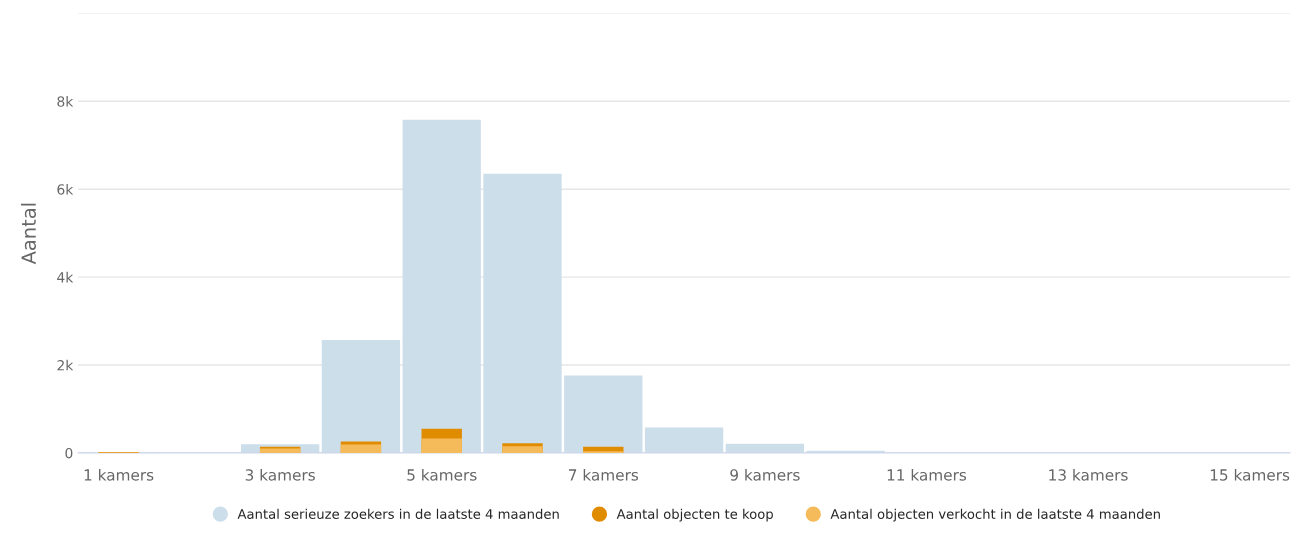 Image resolution: width=1303 pixels, height=536 pixels. What do you see at coordinates (119, 474) in the screenshot?
I see `x-tick-label: 1 kamers` at bounding box center [119, 474].